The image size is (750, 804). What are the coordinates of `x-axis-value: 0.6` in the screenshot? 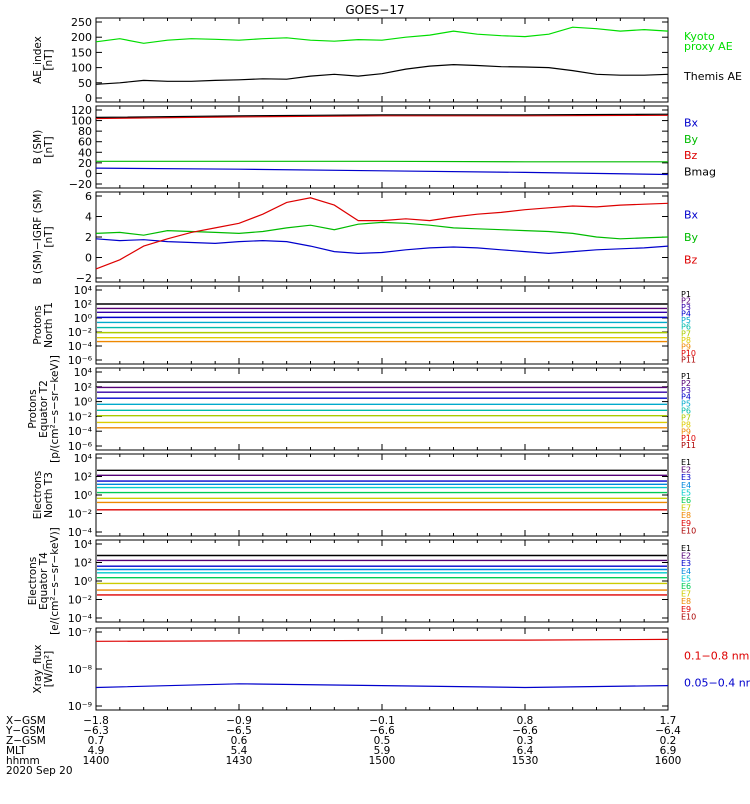 It's located at (239, 741).